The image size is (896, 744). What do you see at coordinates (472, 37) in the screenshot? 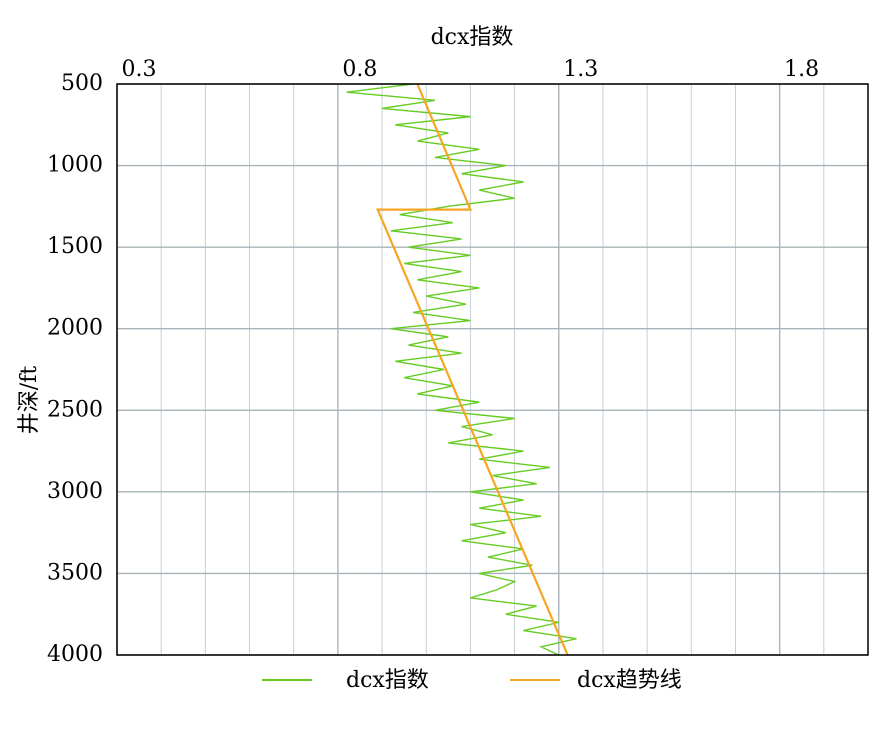
I see `chart-title: dcx指数` at bounding box center [472, 37].